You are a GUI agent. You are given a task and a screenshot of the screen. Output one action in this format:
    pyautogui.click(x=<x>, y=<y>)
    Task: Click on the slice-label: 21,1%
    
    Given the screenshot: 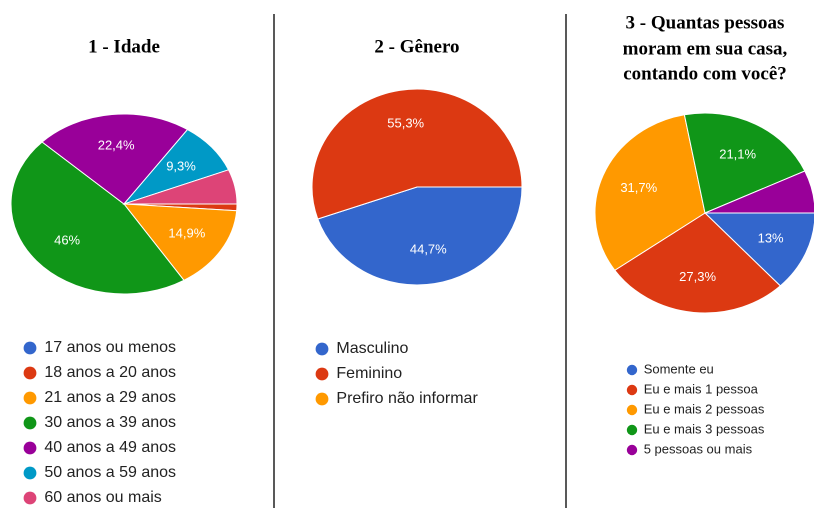 What is the action you would take?
    pyautogui.click(x=737, y=154)
    